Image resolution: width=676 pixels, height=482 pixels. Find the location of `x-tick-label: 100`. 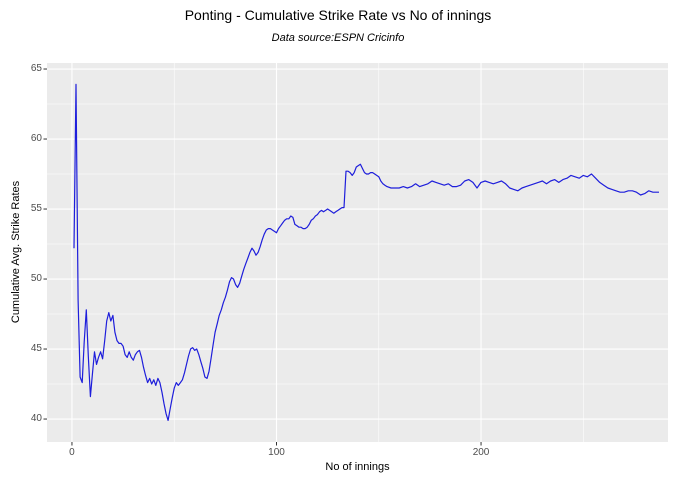

x-tick-label: 100 is located at coordinates (276, 452).